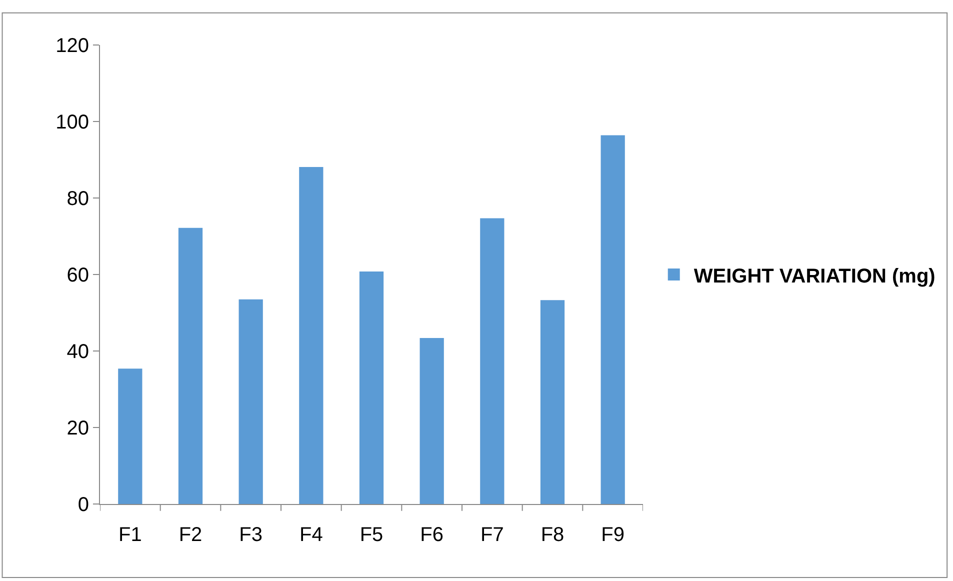 The image size is (953, 581). I want to click on y-tick-label: 0, so click(83, 505).